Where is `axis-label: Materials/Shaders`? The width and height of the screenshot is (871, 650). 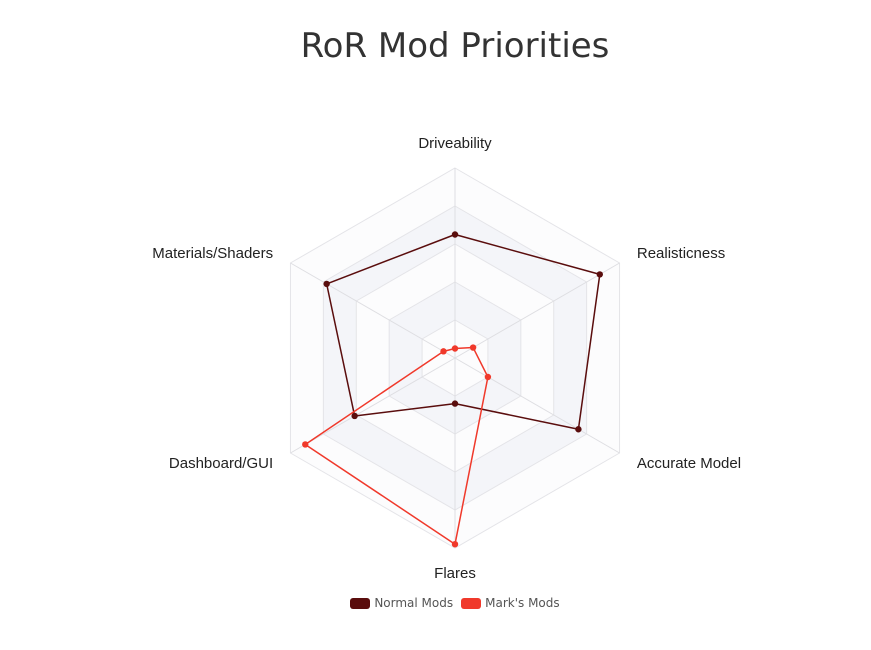
axis-label: Materials/Shaders is located at coordinates (212, 253).